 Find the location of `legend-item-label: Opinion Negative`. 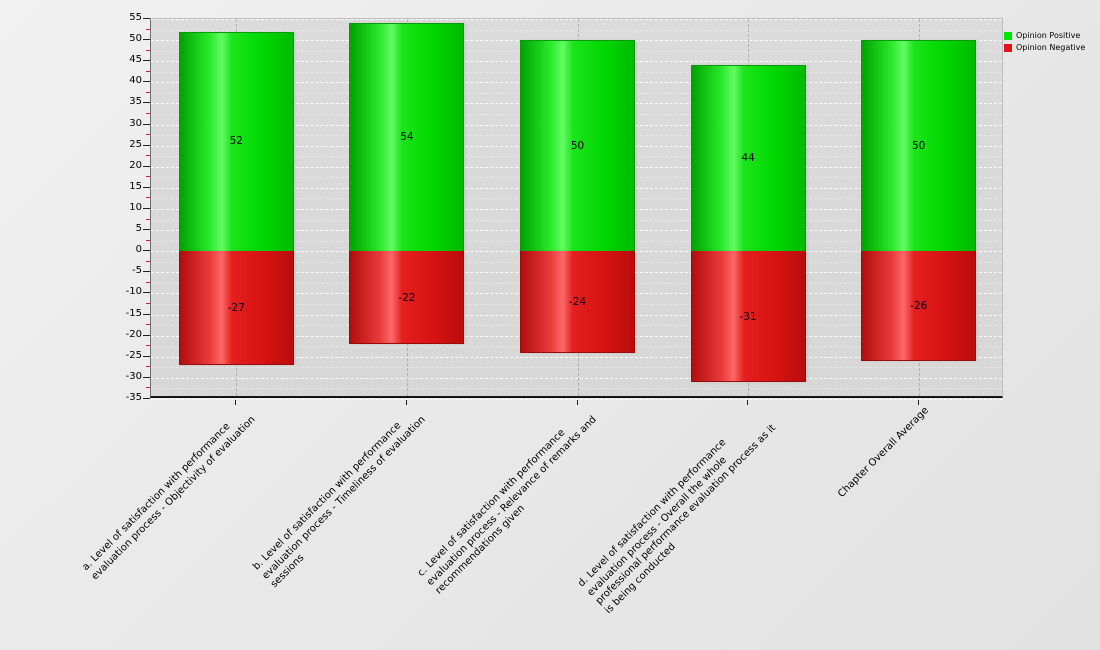

legend-item-label: Opinion Negative is located at coordinates (1051, 47).